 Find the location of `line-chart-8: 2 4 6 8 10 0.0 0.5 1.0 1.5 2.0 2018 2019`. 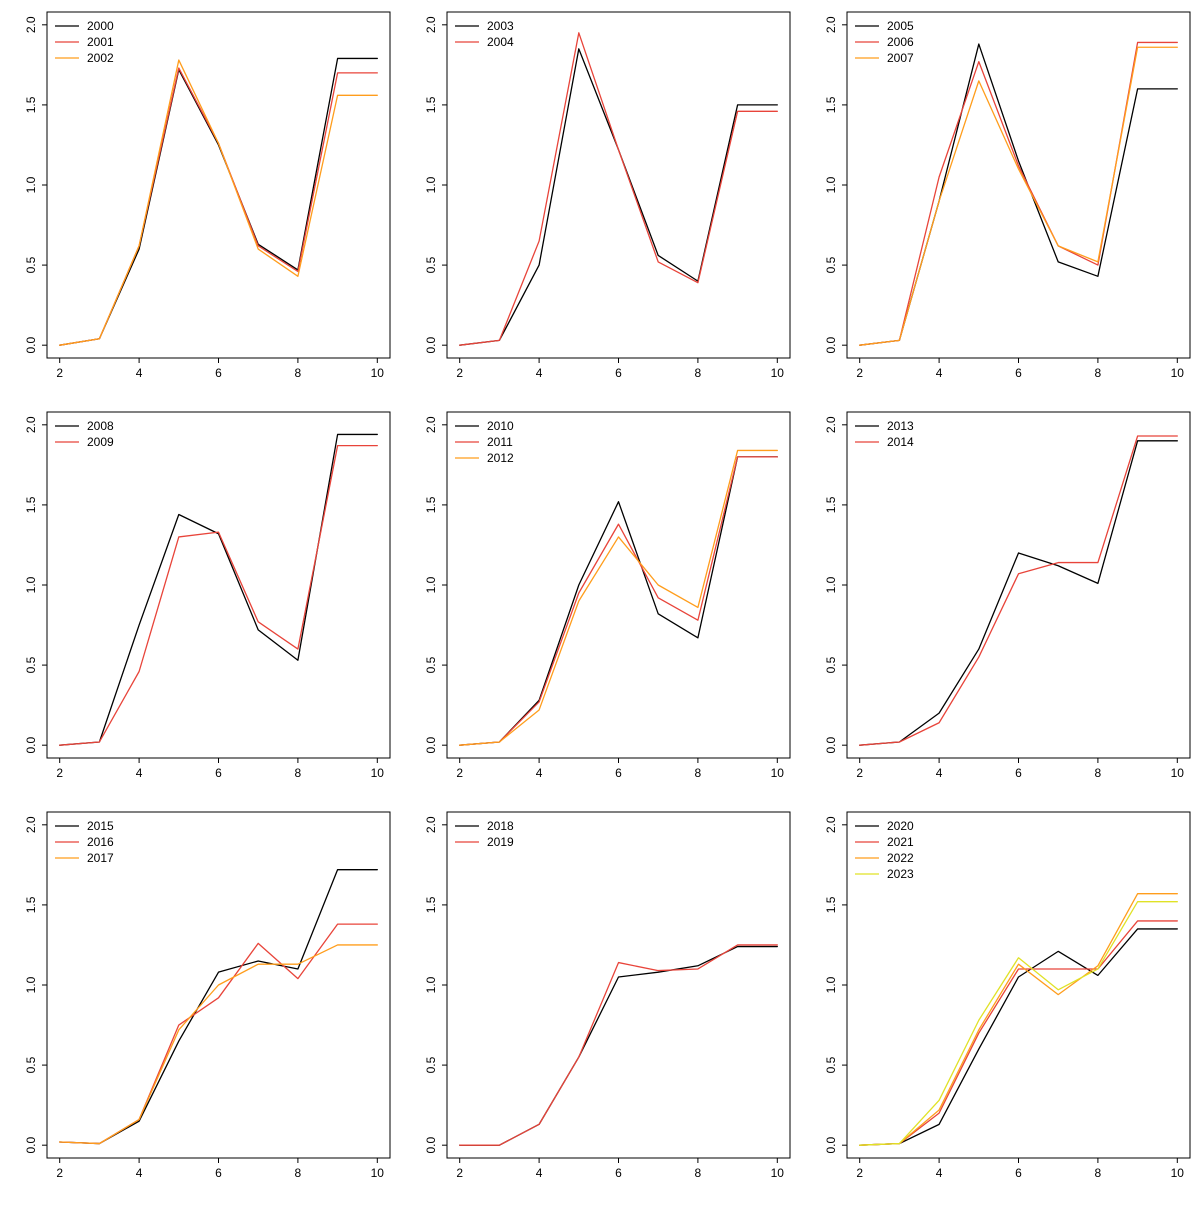

line-chart-8: 2 4 6 8 10 0.0 0.5 1.0 1.5 2.0 2018 2019 is located at coordinates (607, 995).